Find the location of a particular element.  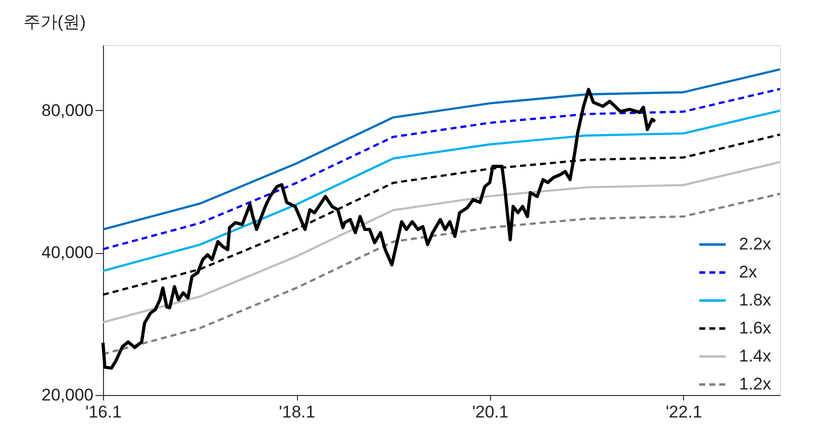

y-tick-label: 20,000 is located at coordinates (68, 395).